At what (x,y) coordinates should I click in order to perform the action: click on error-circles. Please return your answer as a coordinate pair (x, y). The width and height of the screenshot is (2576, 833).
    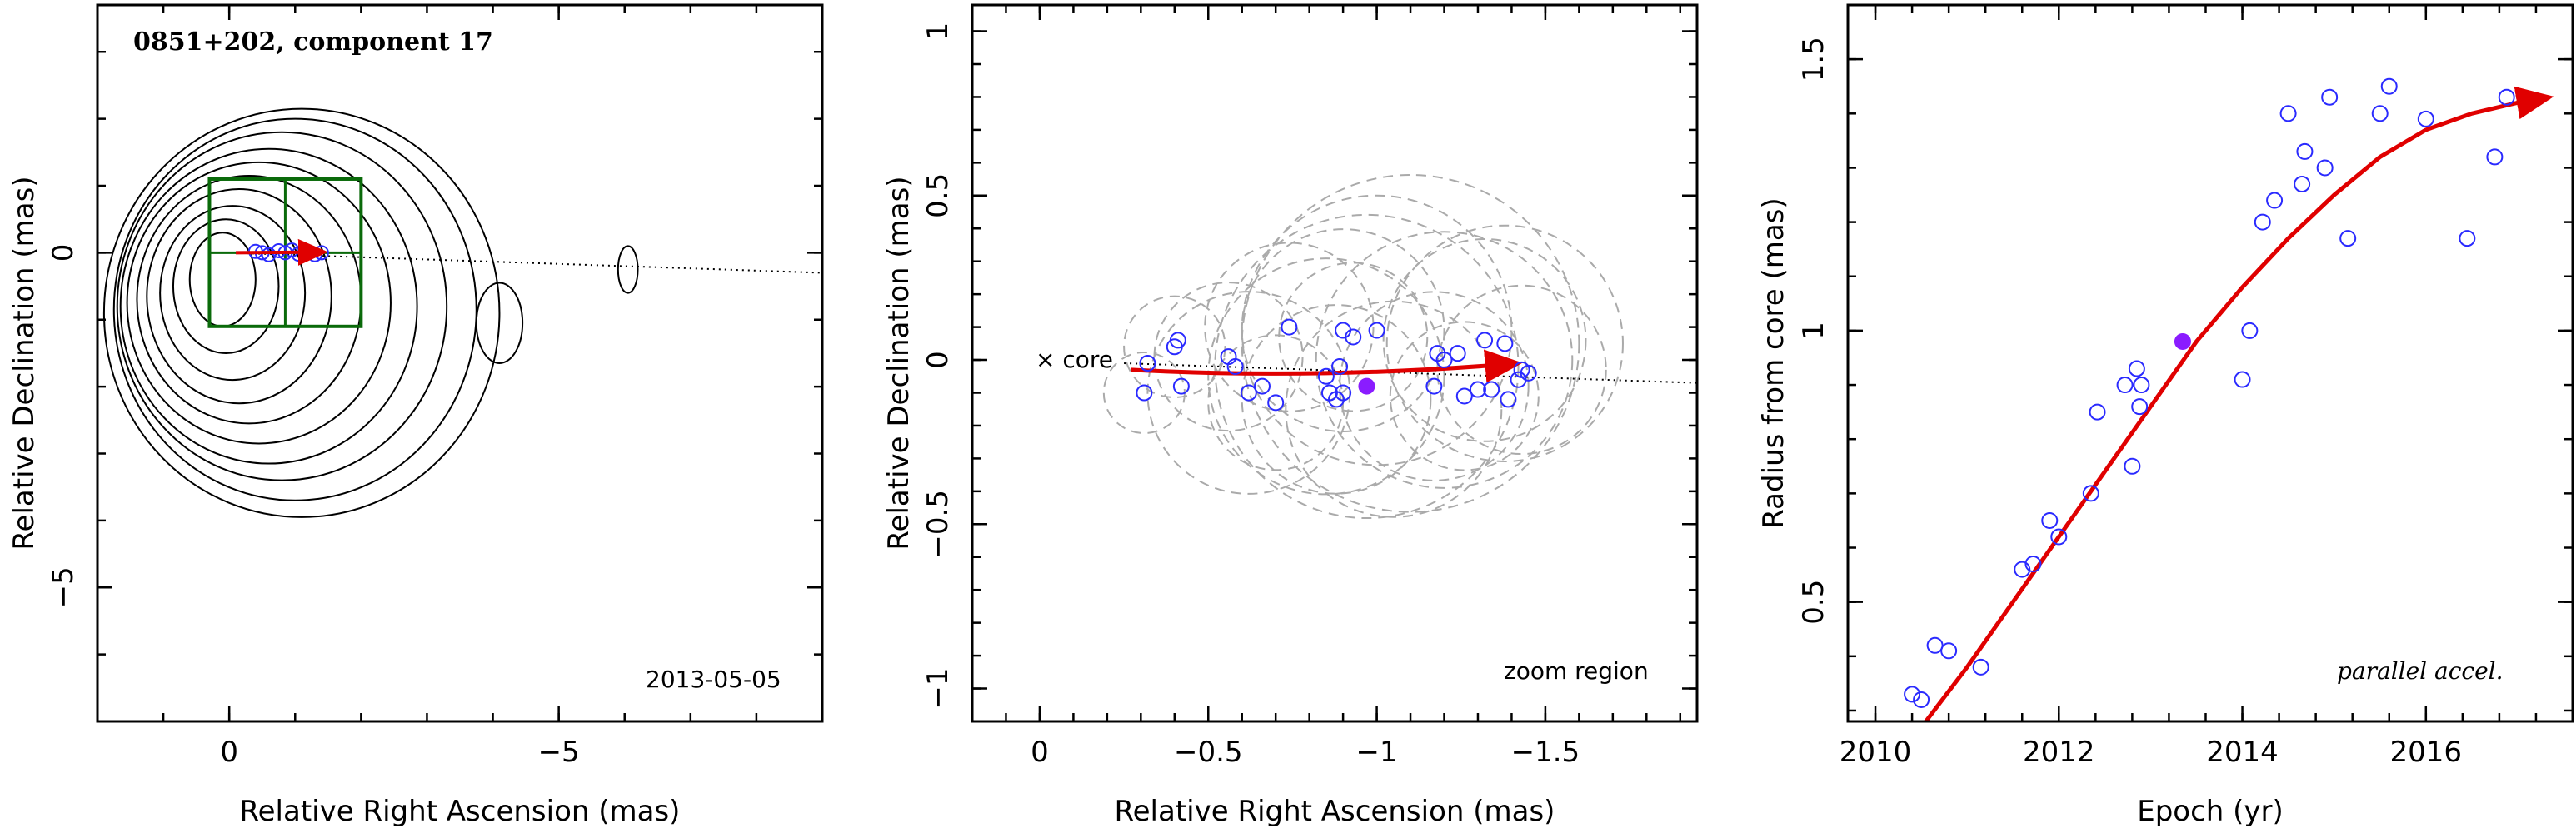
    Looking at the image, I should click on (1363, 347).